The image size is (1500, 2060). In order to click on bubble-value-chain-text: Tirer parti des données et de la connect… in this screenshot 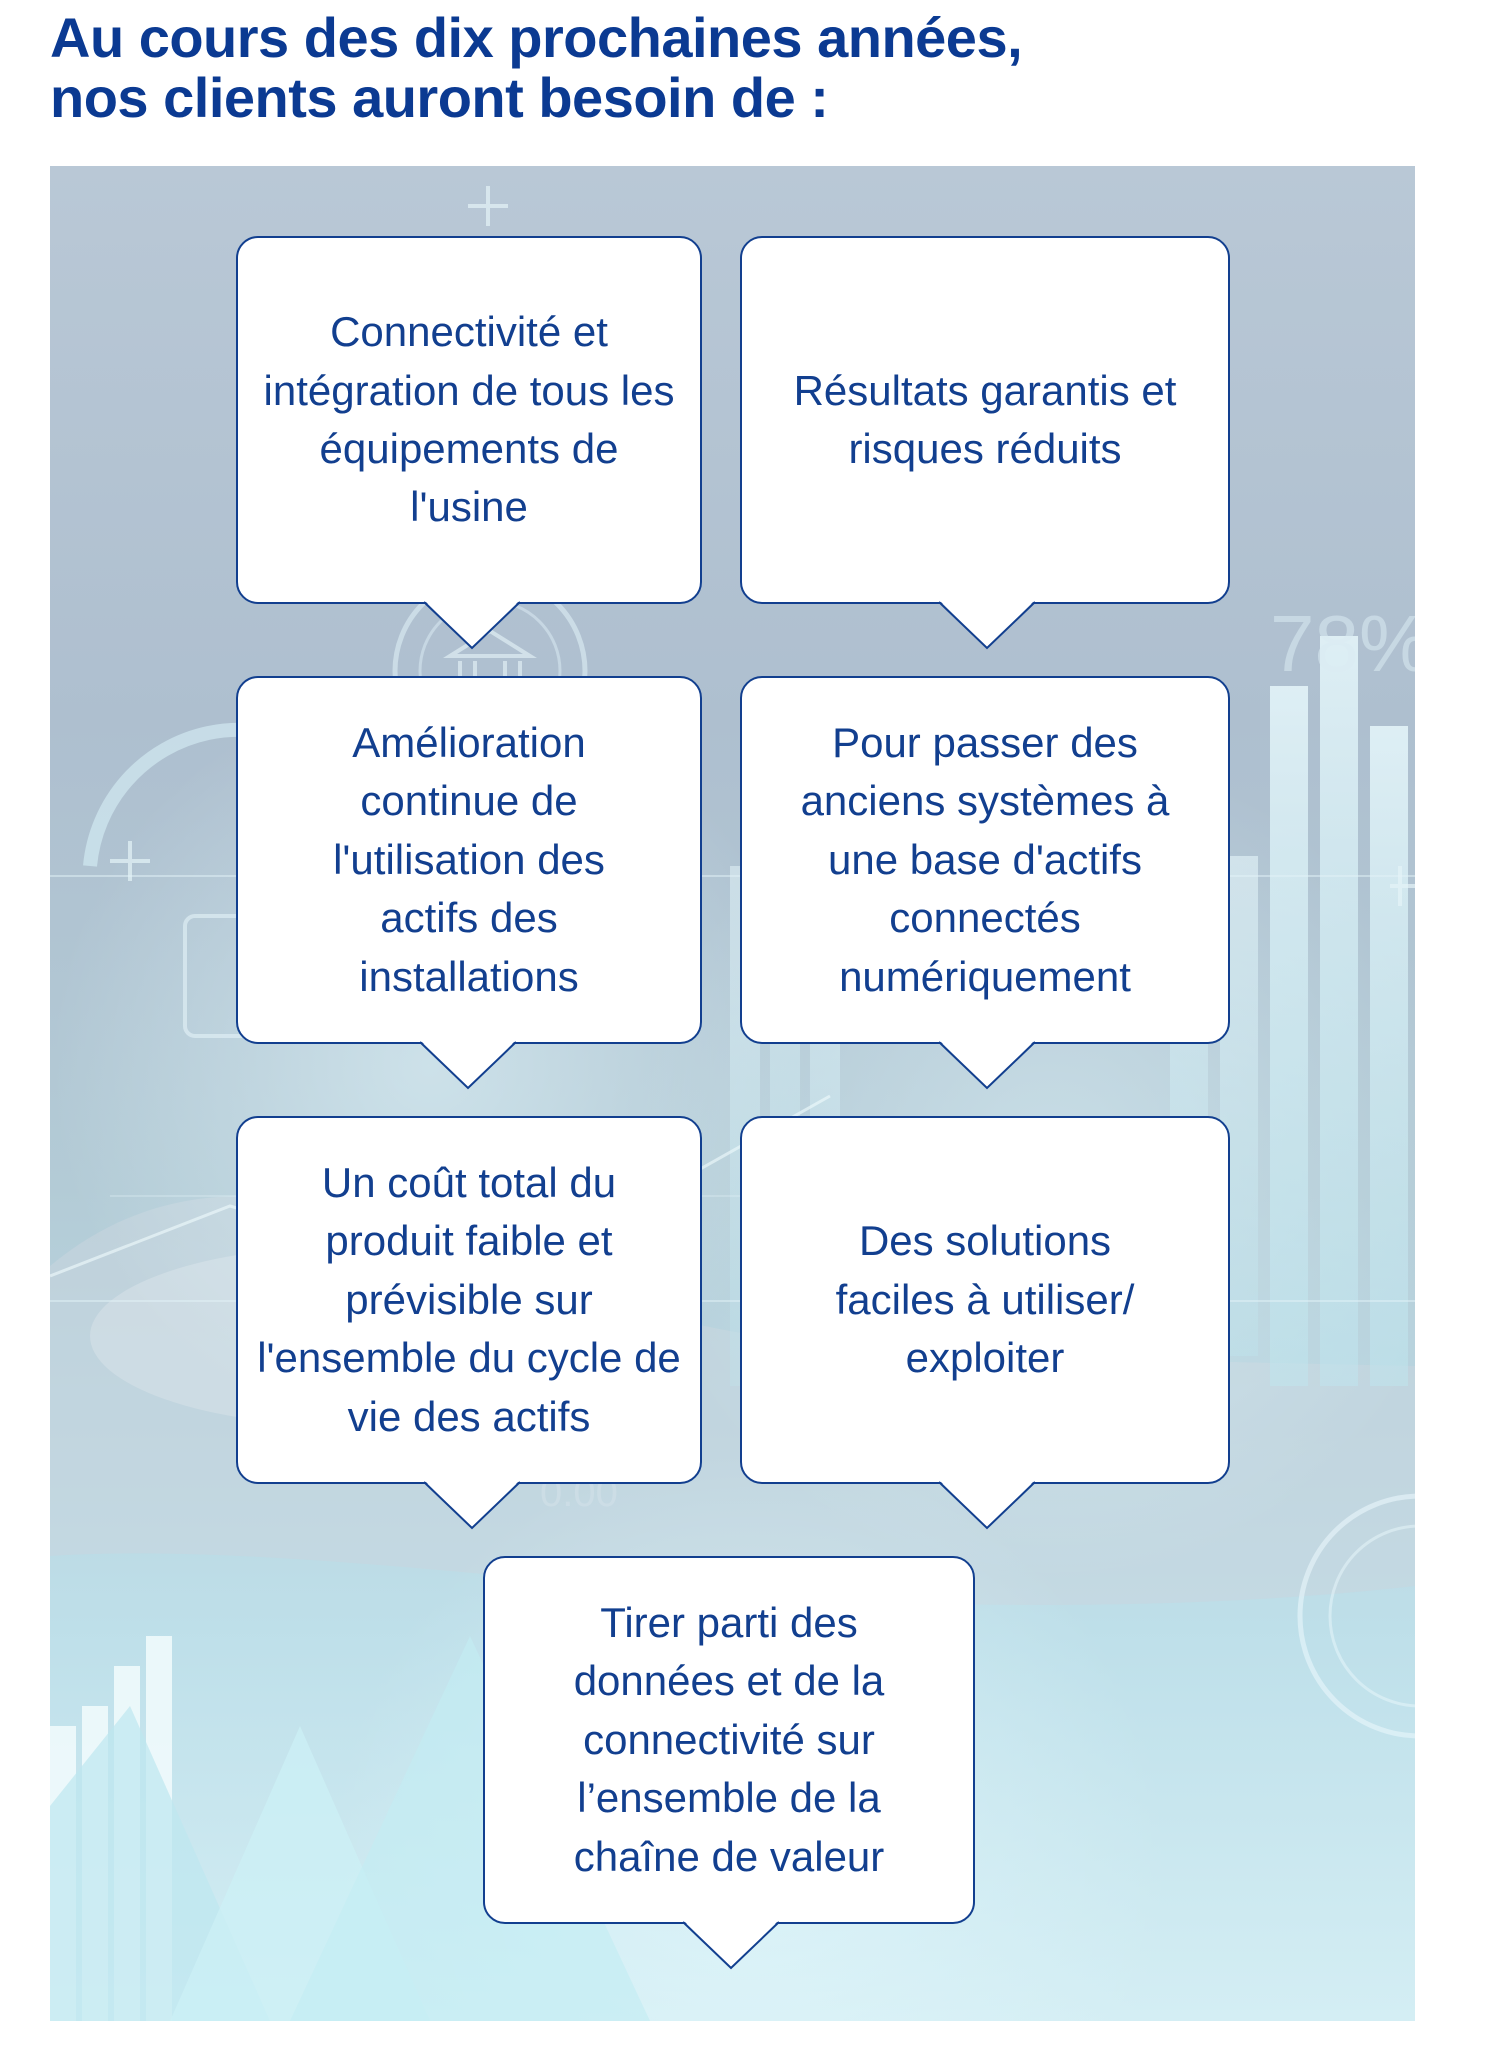, I will do `click(729, 1739)`.